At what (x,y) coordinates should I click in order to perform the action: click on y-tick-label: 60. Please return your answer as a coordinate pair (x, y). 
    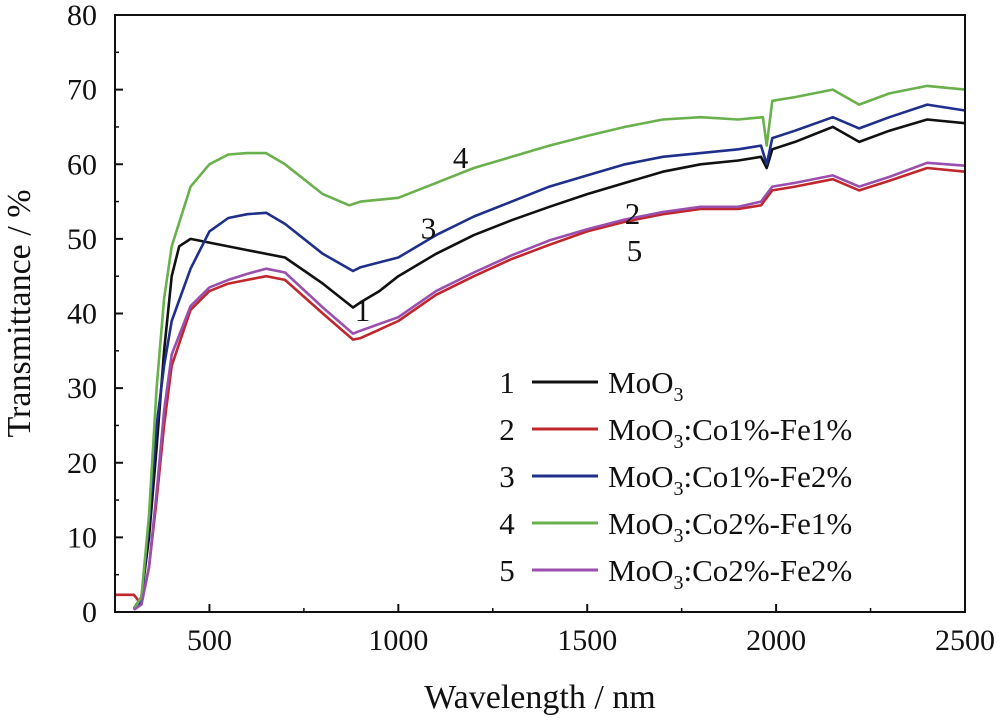
    Looking at the image, I should click on (82, 164).